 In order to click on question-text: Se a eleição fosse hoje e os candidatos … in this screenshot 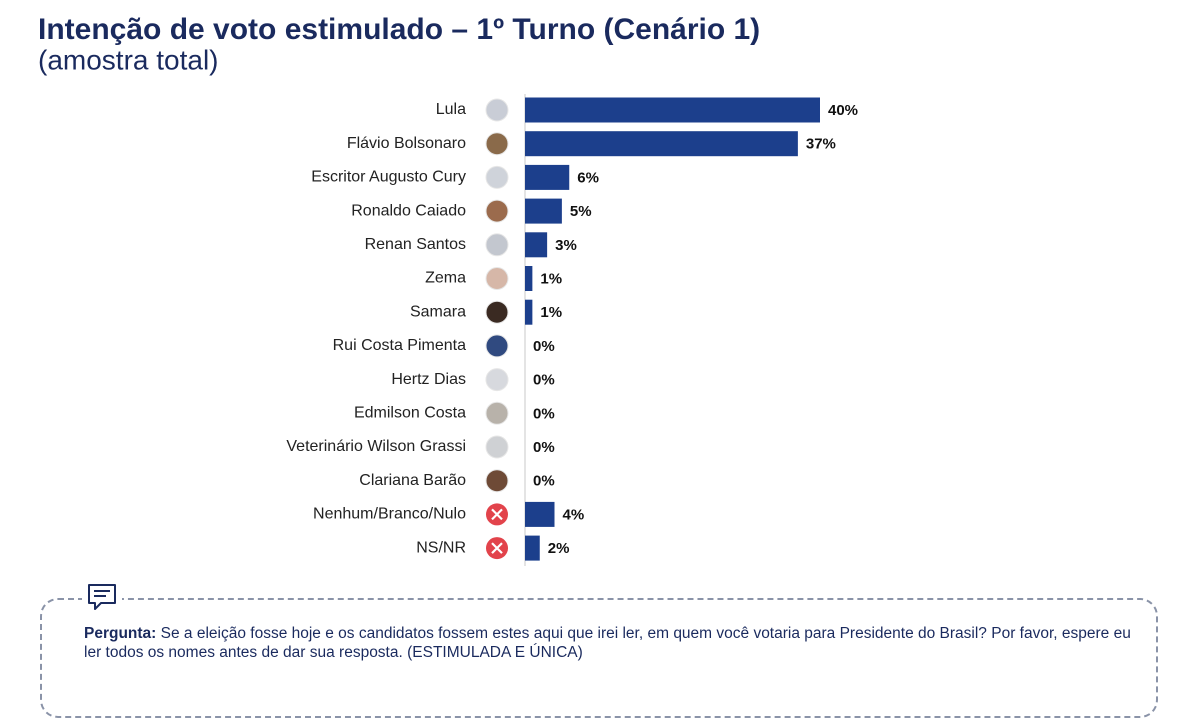, I will do `click(607, 643)`.